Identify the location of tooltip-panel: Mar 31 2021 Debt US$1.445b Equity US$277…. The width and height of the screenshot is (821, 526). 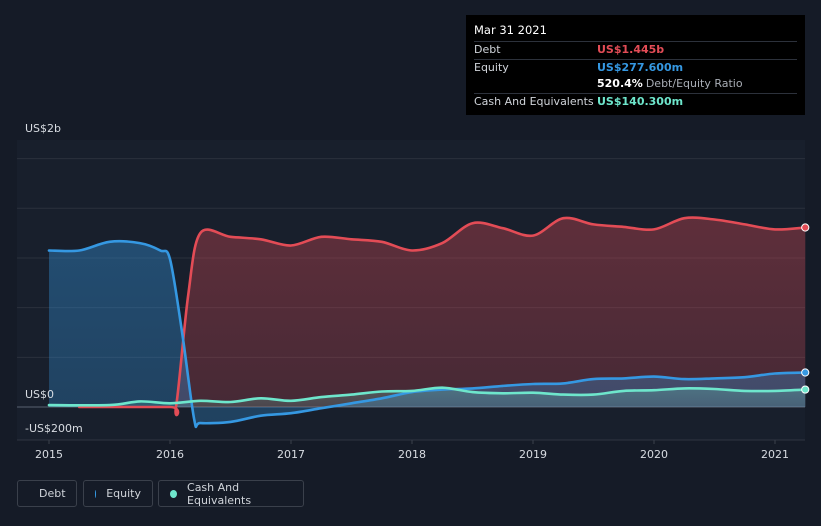
(635, 65).